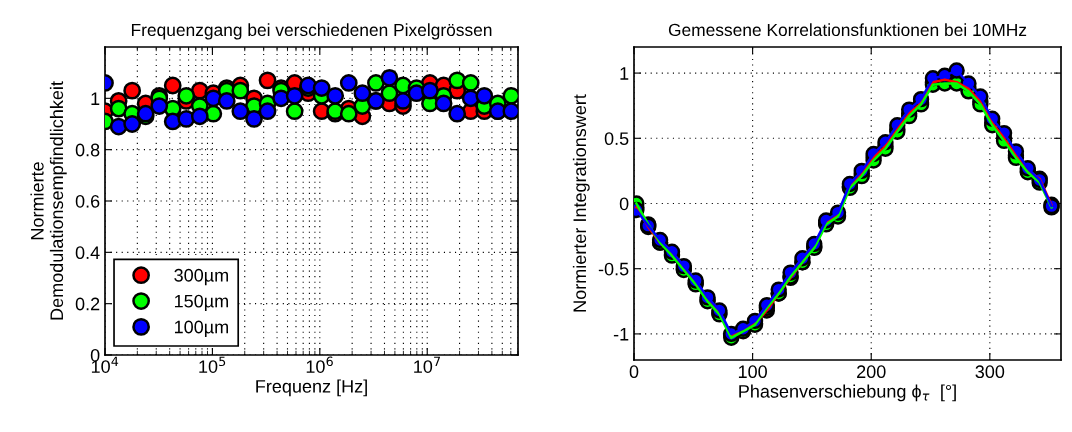  I want to click on y-tick-label: -1, so click(621, 334).